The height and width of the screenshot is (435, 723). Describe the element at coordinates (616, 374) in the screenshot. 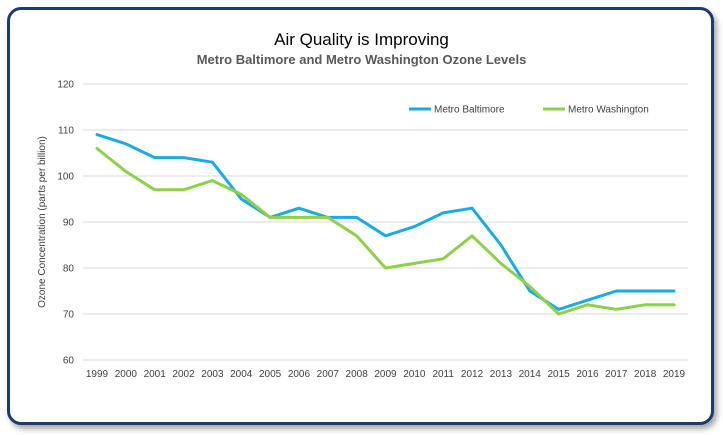

I see `x-tick-label: 2017` at that location.